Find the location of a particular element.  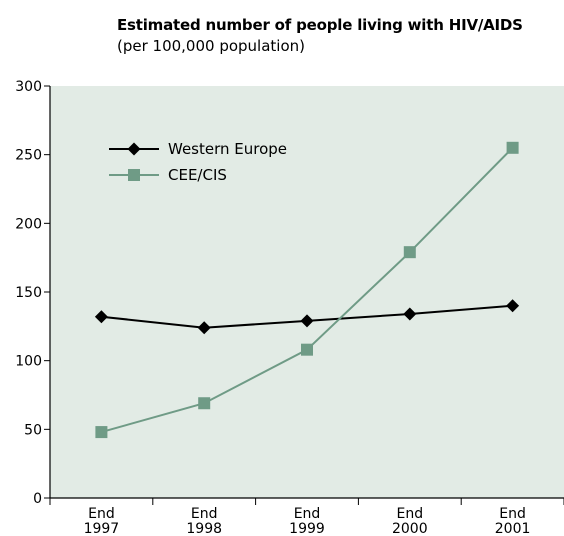

legend-marker-diamond is located at coordinates (134, 149).